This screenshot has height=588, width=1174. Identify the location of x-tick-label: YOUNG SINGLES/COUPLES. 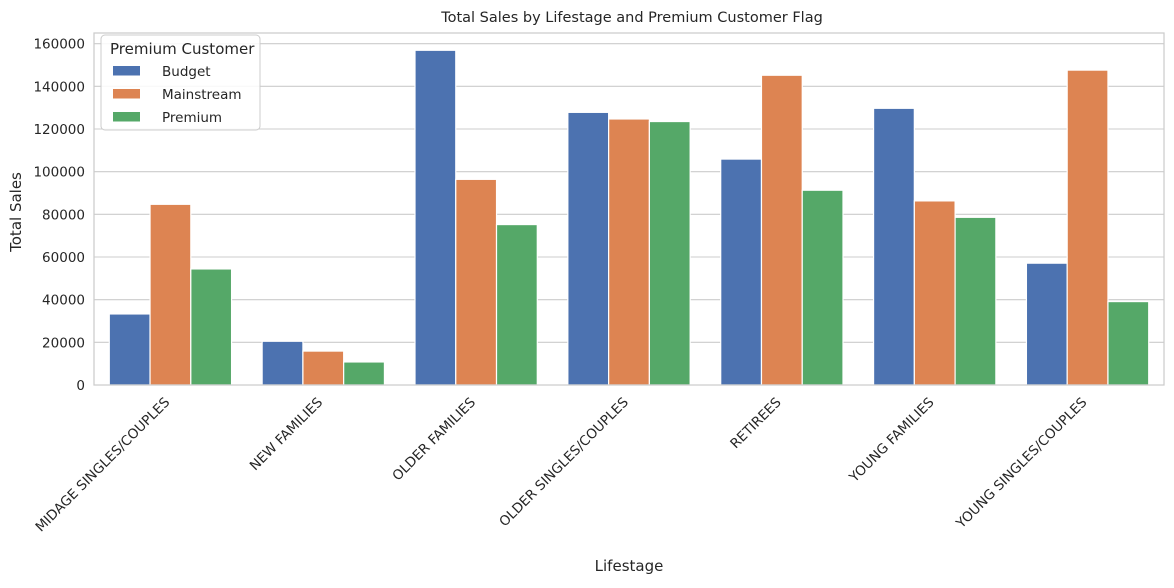
(1022, 464).